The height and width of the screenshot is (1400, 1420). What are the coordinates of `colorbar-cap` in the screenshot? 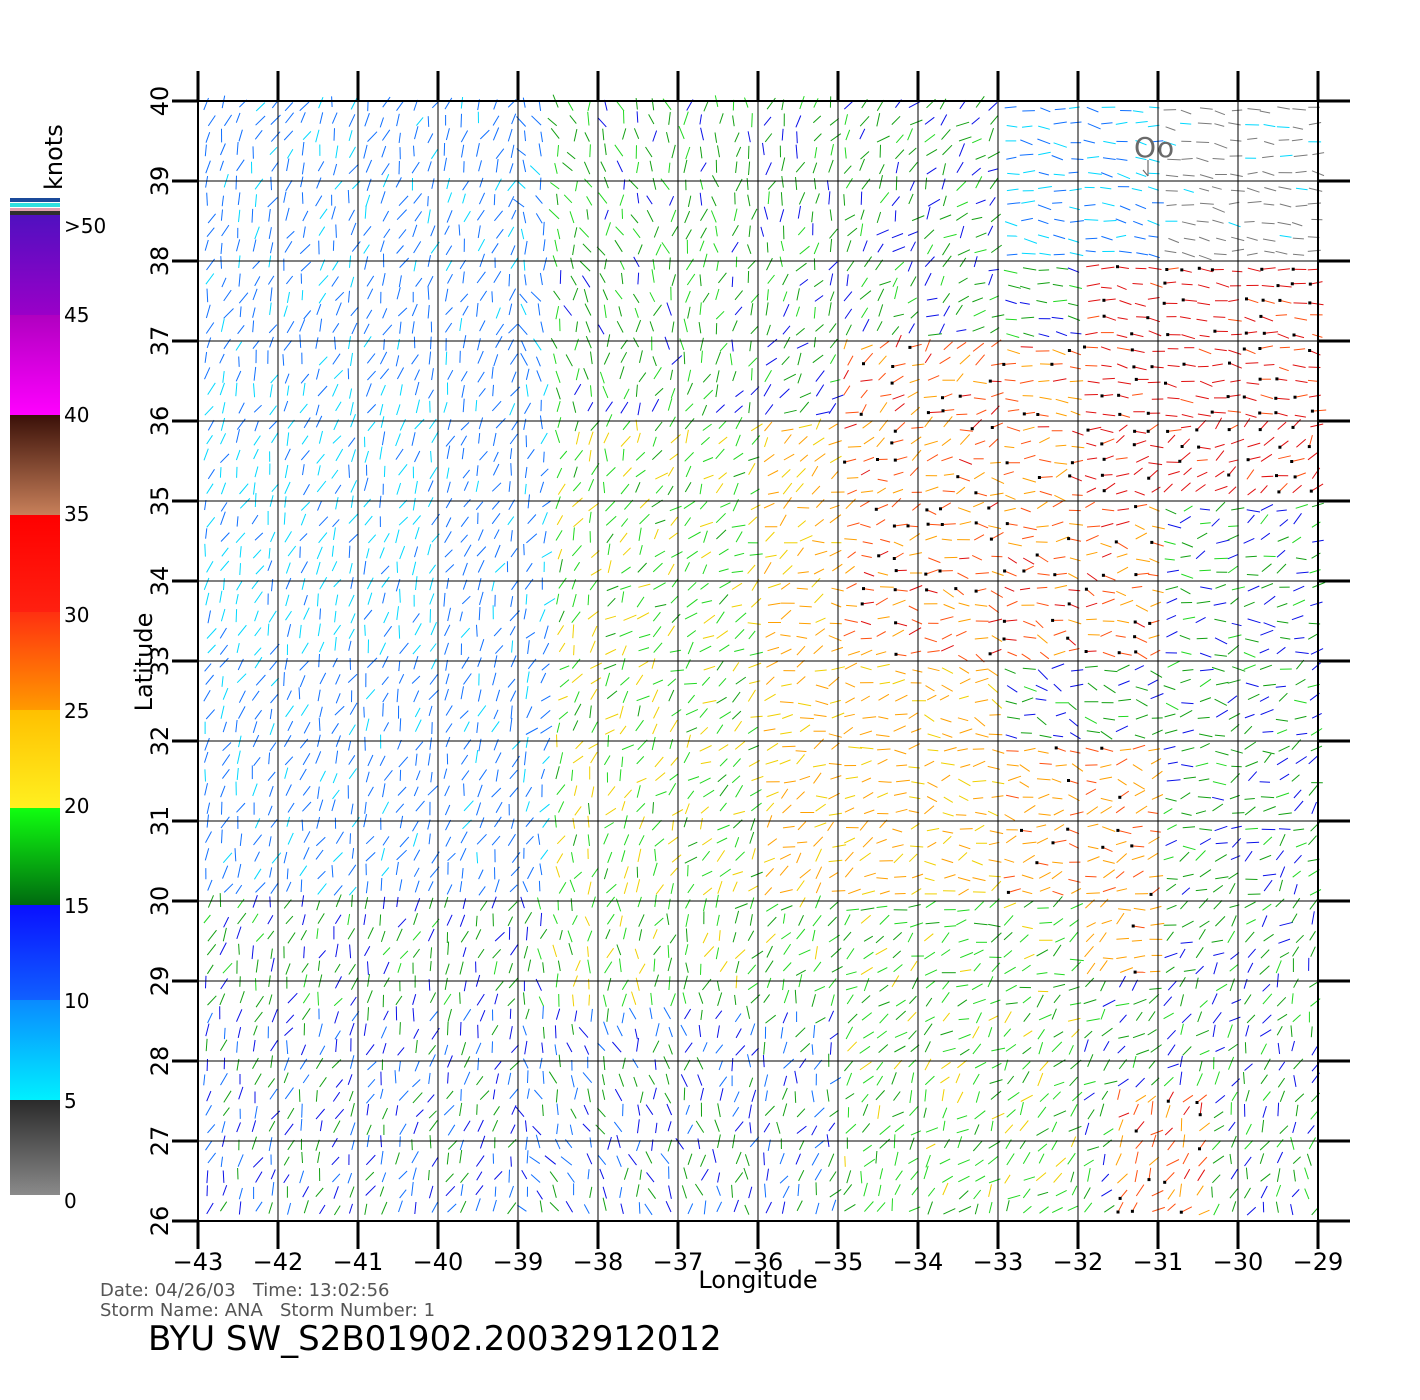 It's located at (35, 213).